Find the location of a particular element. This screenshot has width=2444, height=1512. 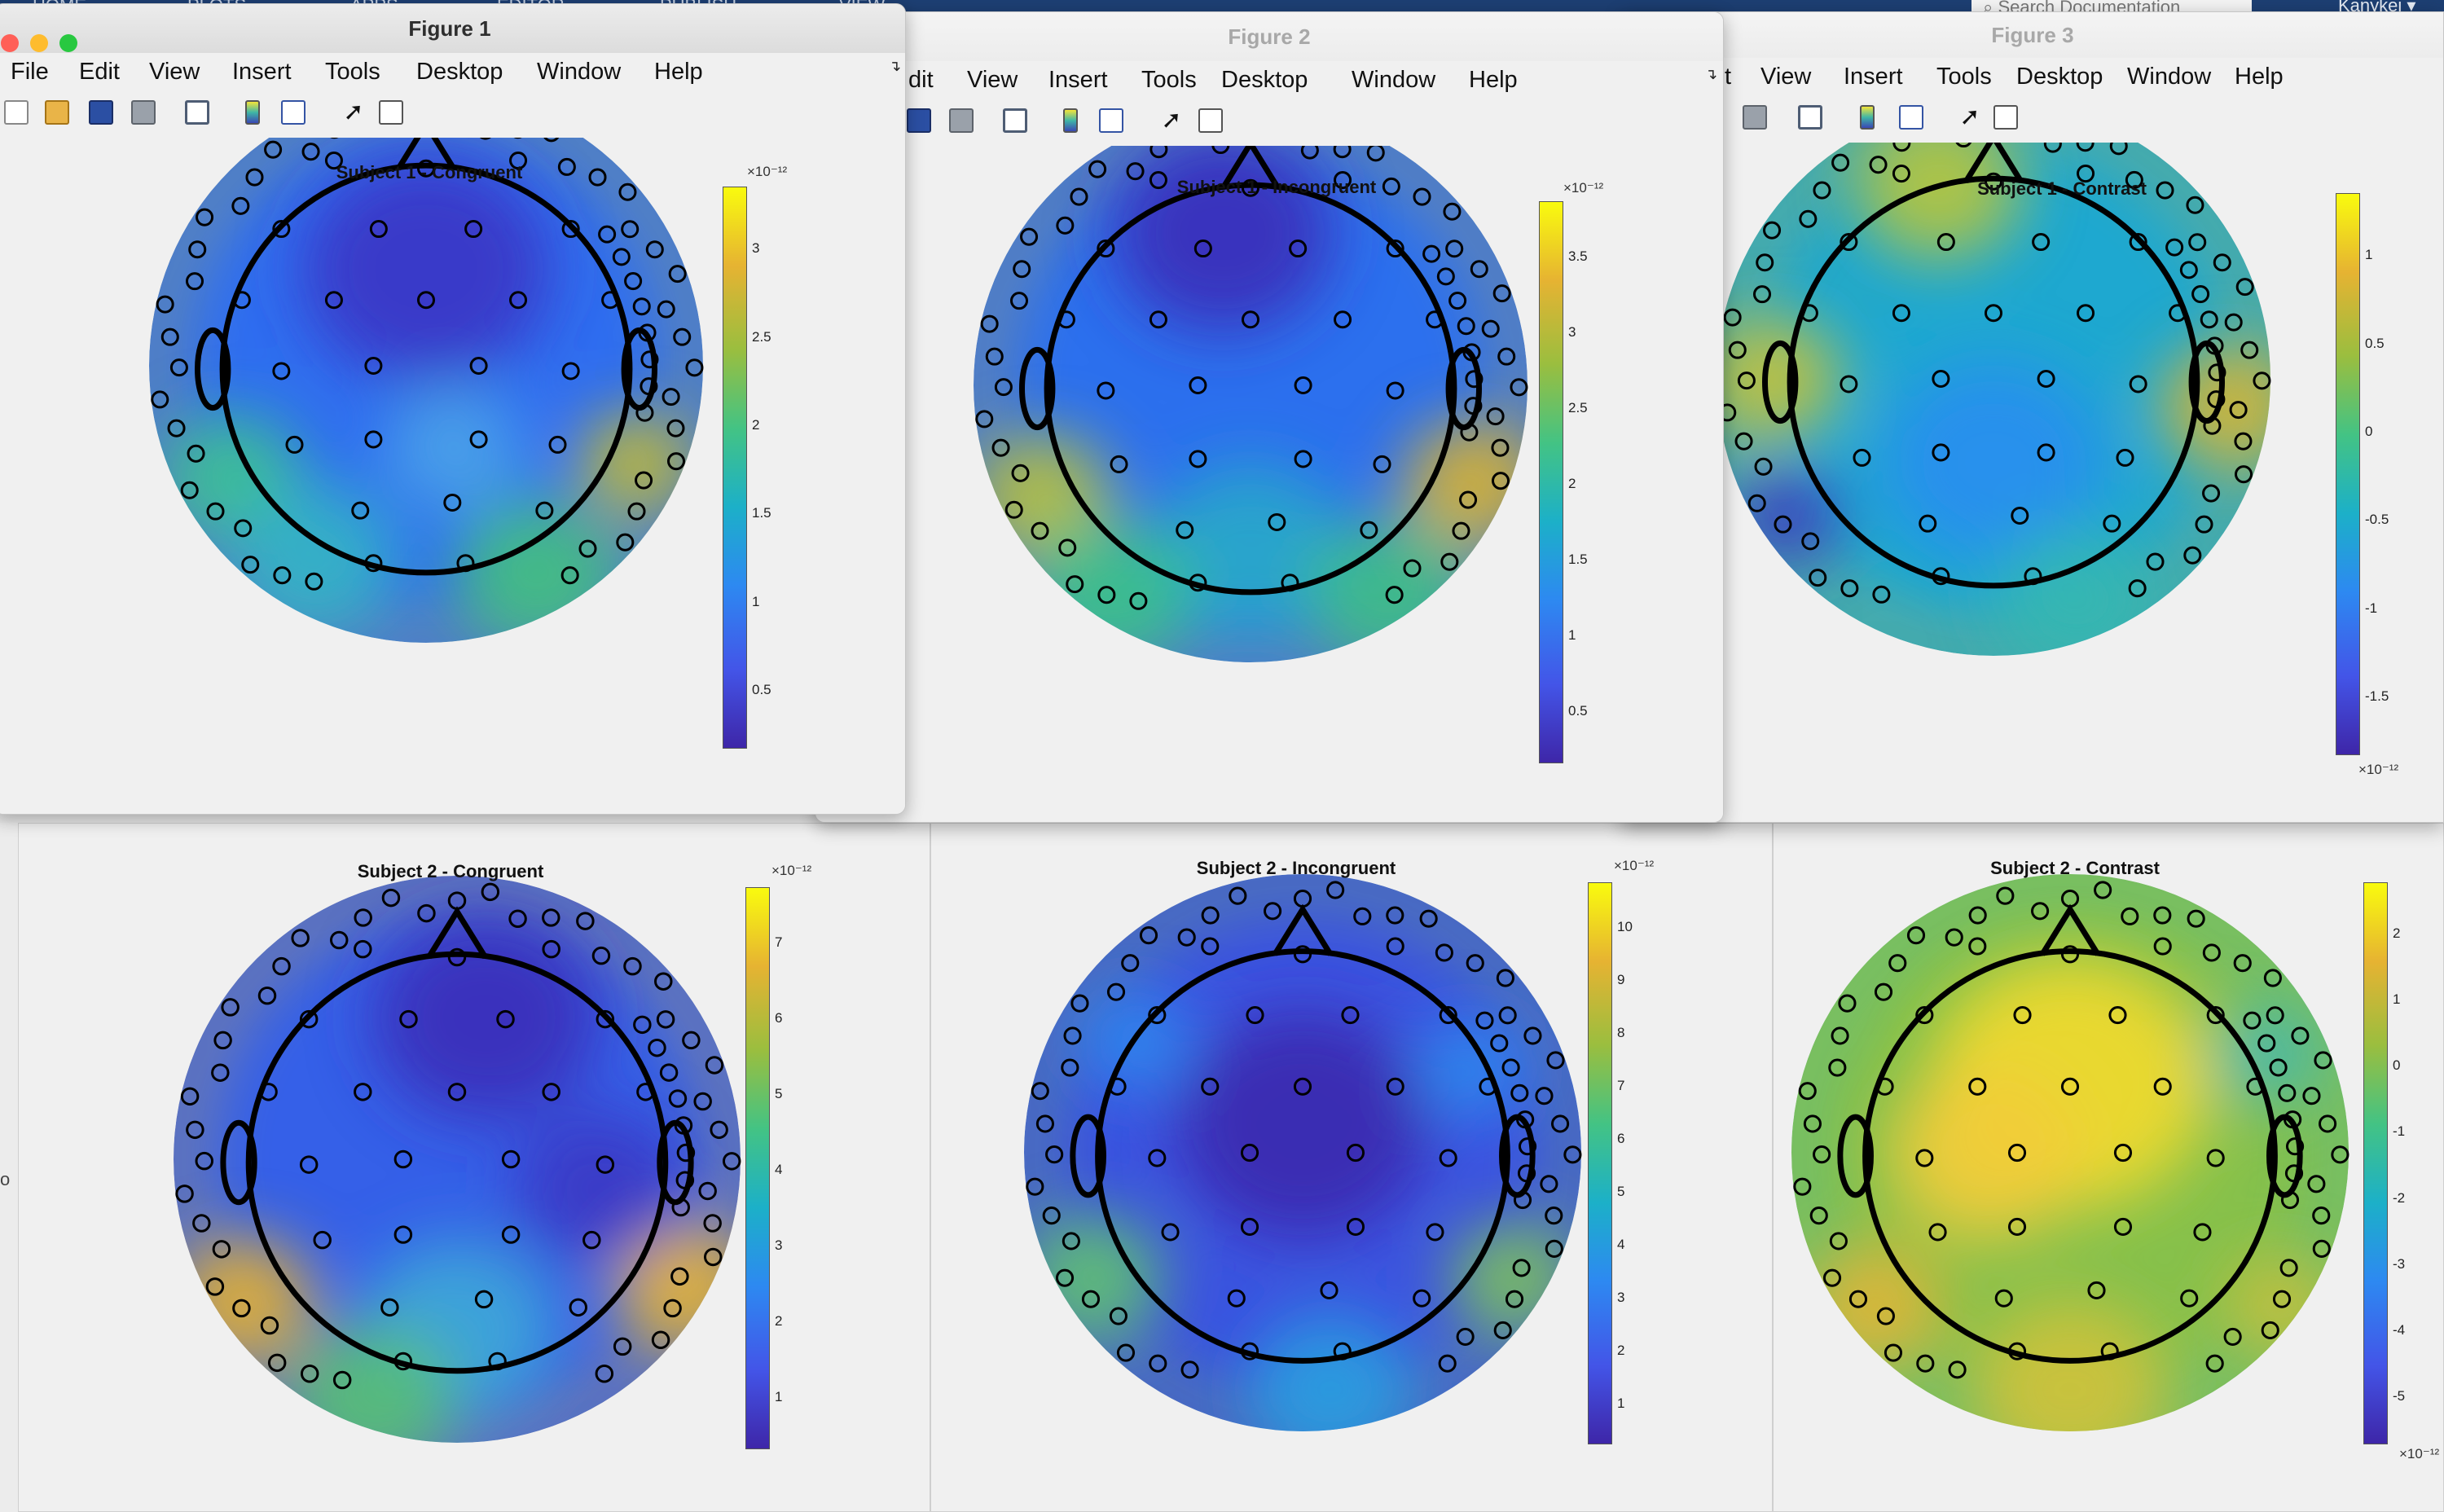

electrode-markers is located at coordinates (1251, 378).